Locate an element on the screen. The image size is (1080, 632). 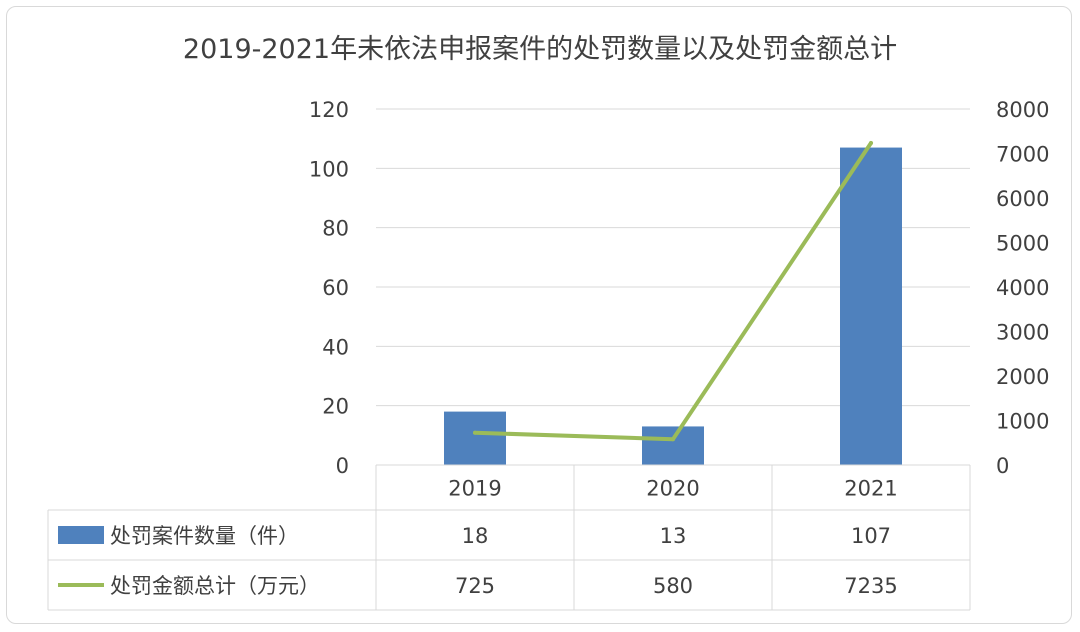
left-tick-label: 20 is located at coordinates (335, 407).